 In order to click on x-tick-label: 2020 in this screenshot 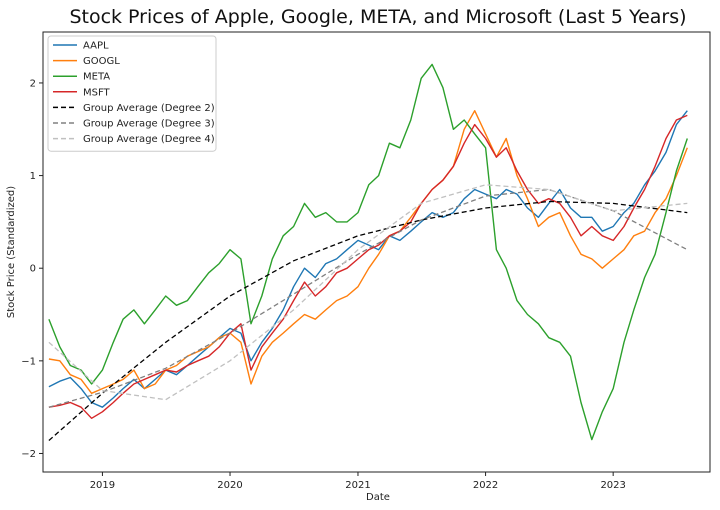, I will do `click(229, 485)`.